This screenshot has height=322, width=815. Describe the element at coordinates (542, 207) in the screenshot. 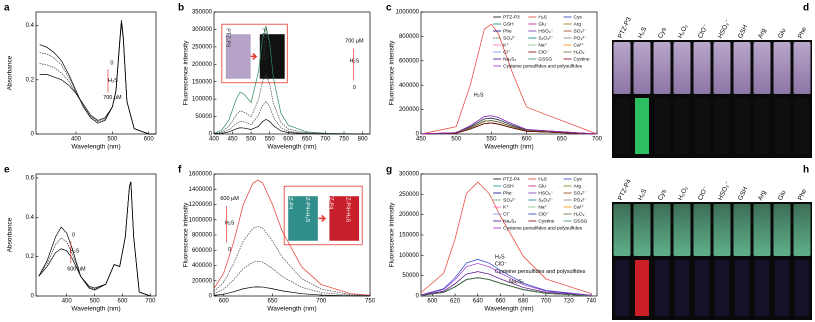

I see `legend-label: Na⁺` at that location.